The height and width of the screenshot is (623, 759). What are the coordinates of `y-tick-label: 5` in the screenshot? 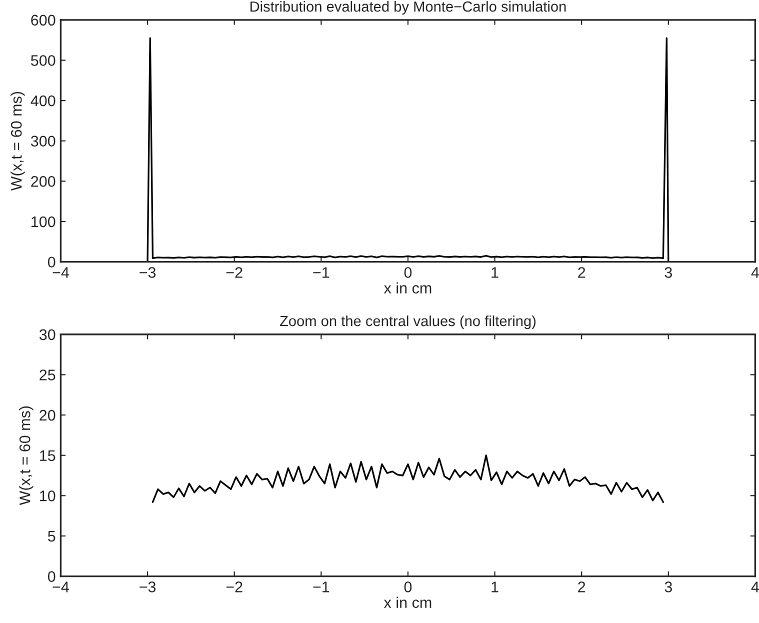 It's located at (52, 536).